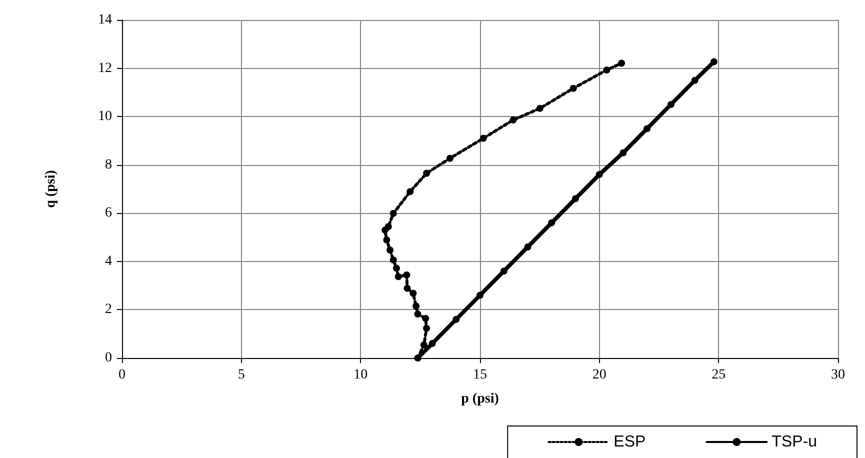 This screenshot has width=865, height=458. Describe the element at coordinates (480, 375) in the screenshot. I see `x-tick-label: 15` at that location.